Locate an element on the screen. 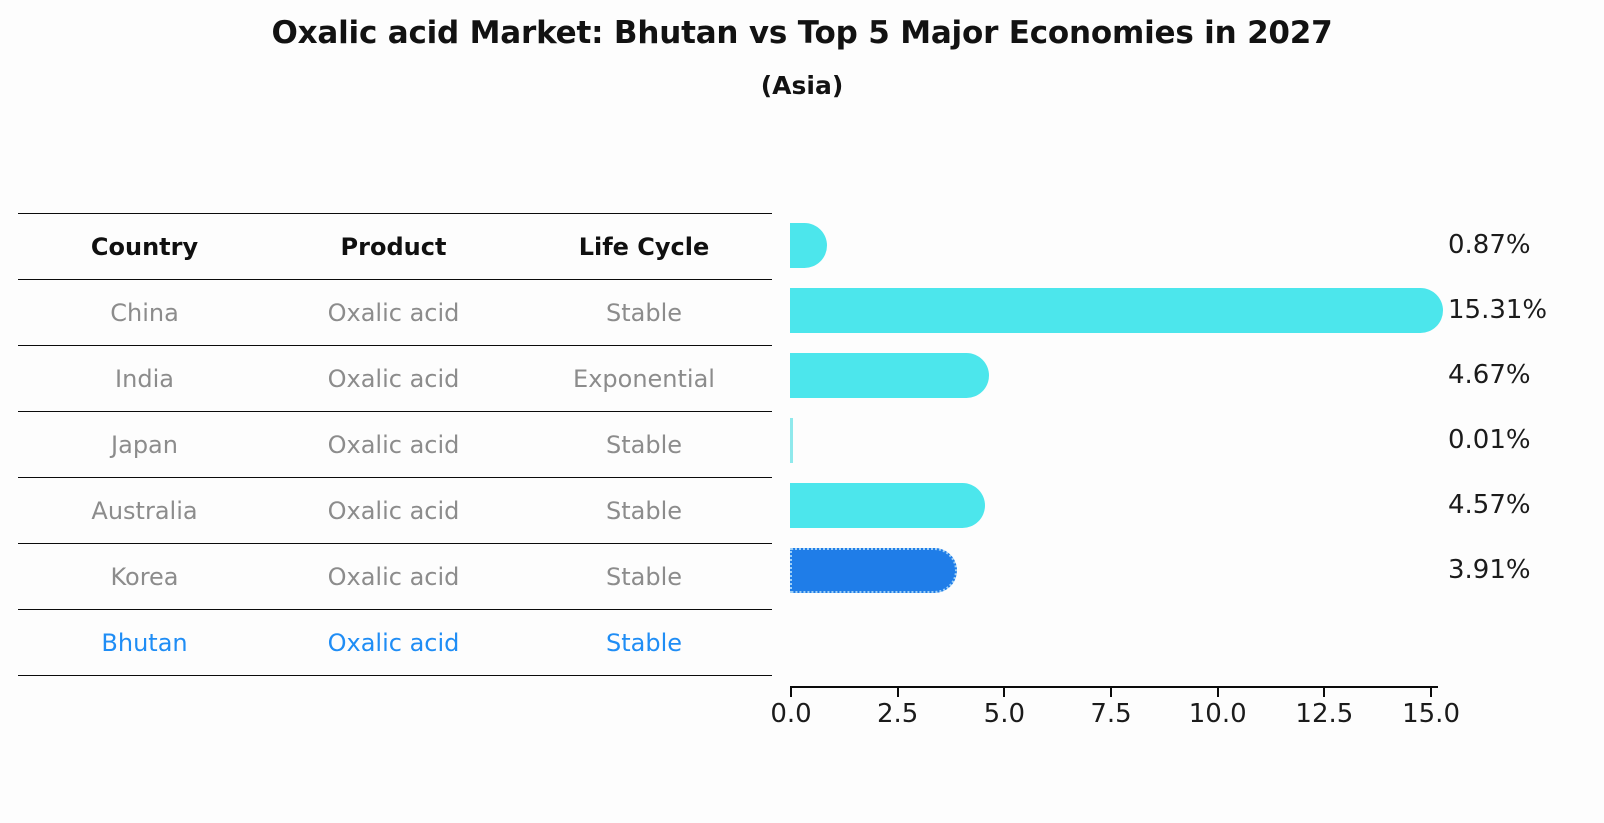 Image resolution: width=1604 pixels, height=823 pixels. bar-australia is located at coordinates (791, 440).